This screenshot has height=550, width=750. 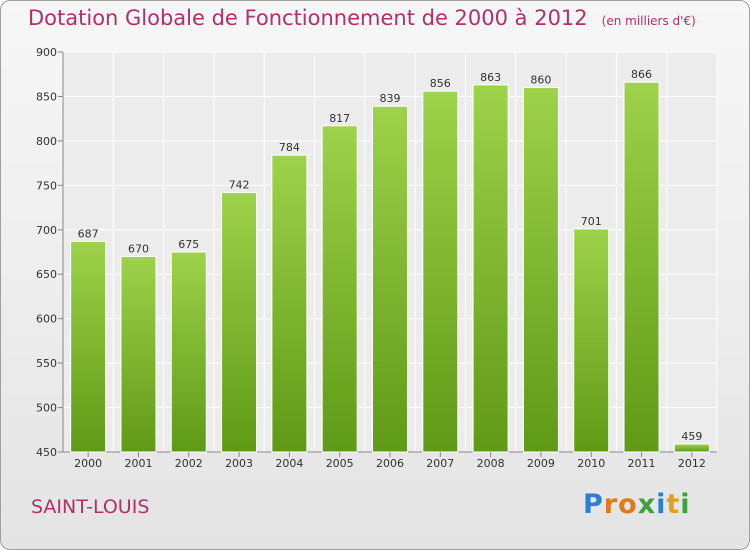 What do you see at coordinates (541, 463) in the screenshot?
I see `x-tick-label: 2009` at bounding box center [541, 463].